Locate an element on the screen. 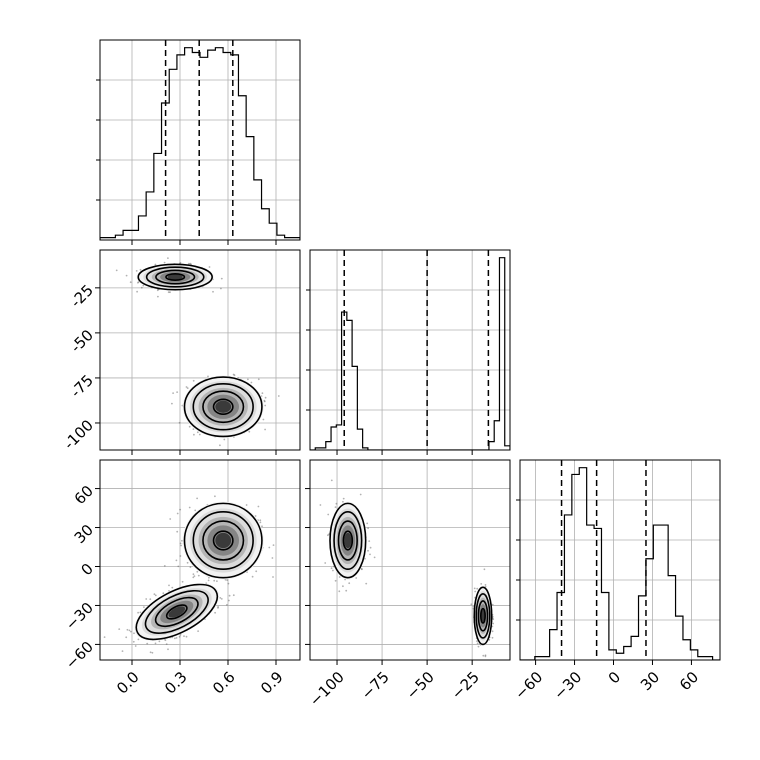 The image size is (760, 760). x-tick-label: 0.3 is located at coordinates (176, 683).